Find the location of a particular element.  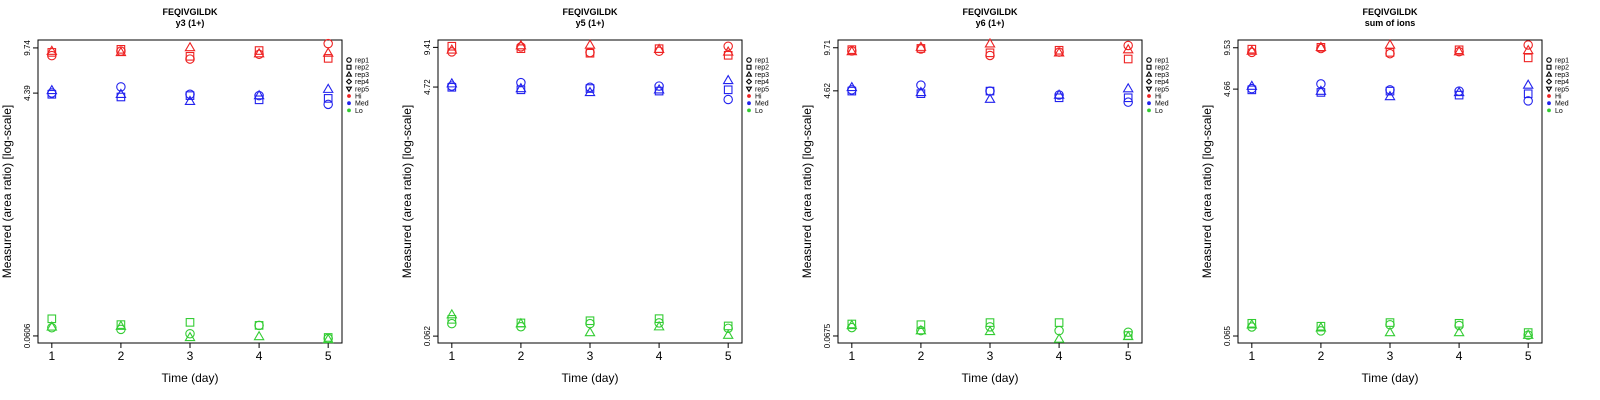

legend-label: rep3 is located at coordinates (1562, 75).